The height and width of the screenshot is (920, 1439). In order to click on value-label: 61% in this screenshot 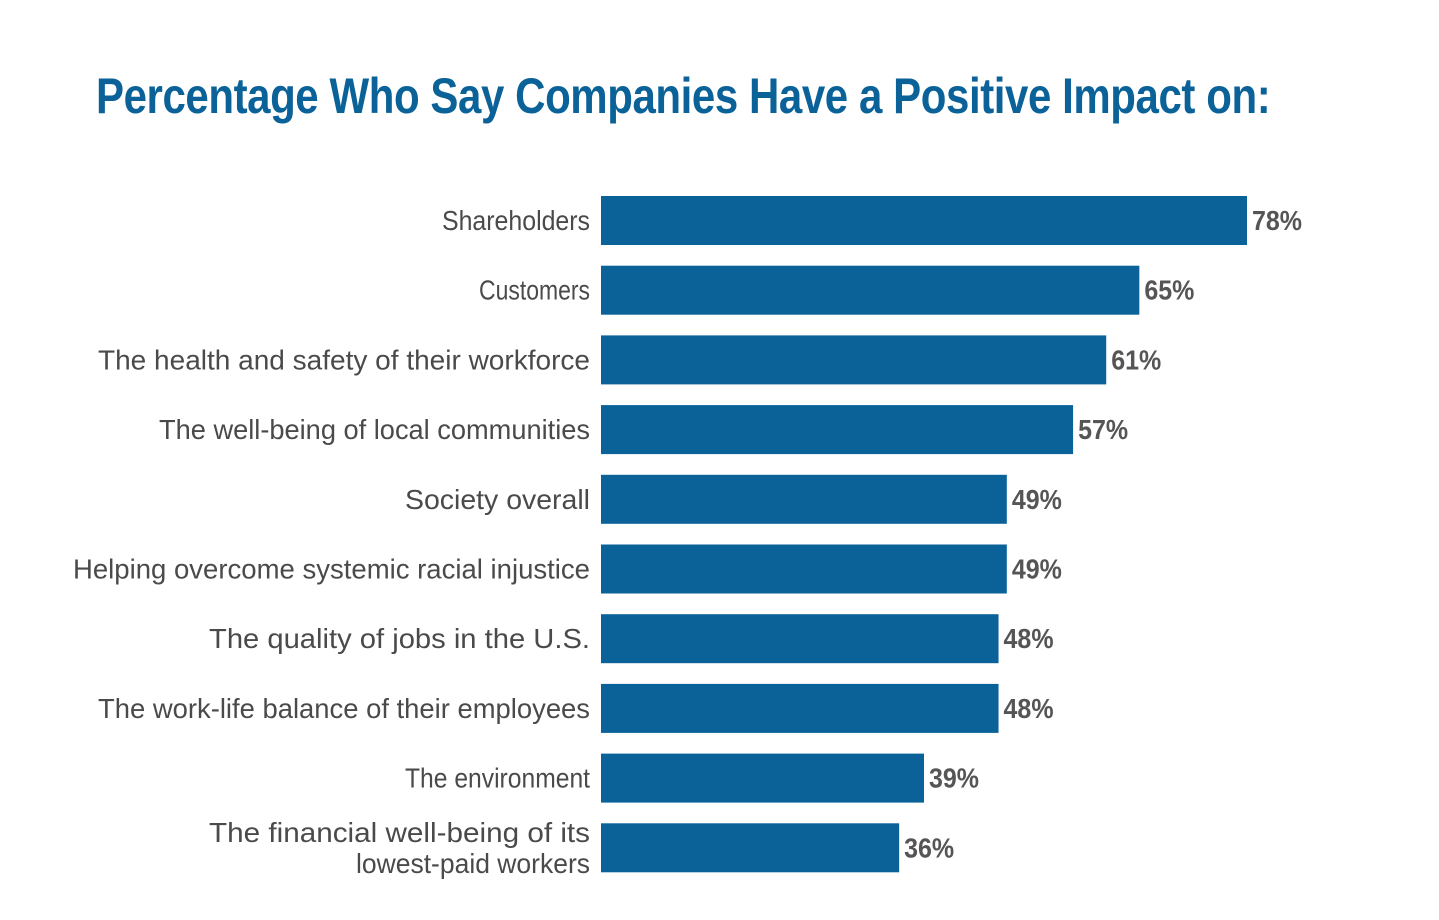, I will do `click(1136, 359)`.